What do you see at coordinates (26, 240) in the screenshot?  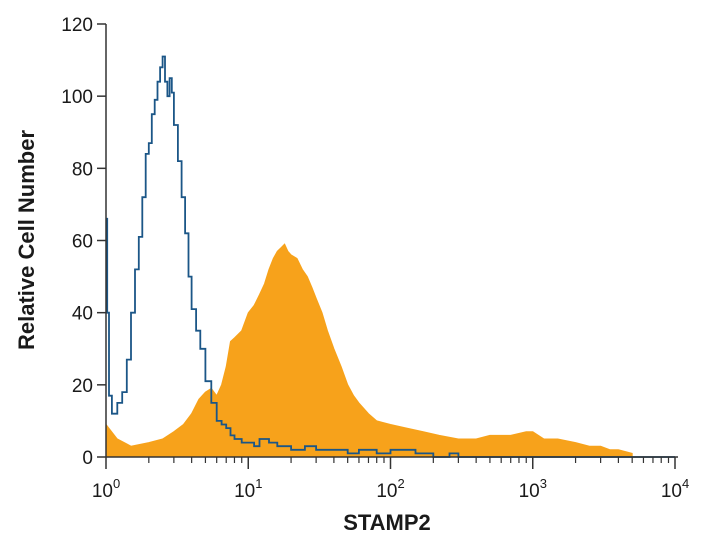 I see `y-axis-title: Relative Cell Number` at bounding box center [26, 240].